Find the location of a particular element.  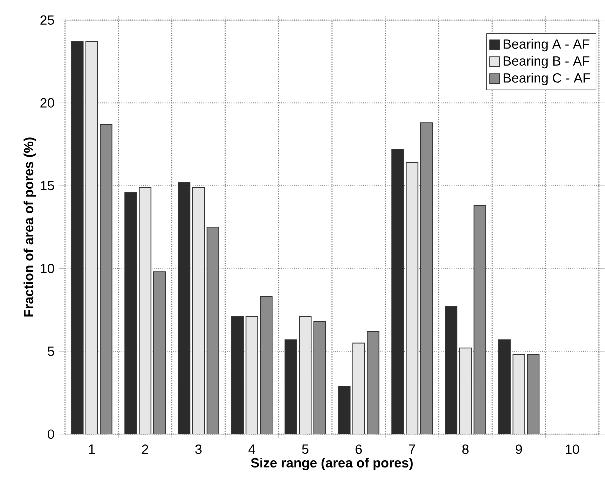

y-tick-label: 15 is located at coordinates (47, 185).